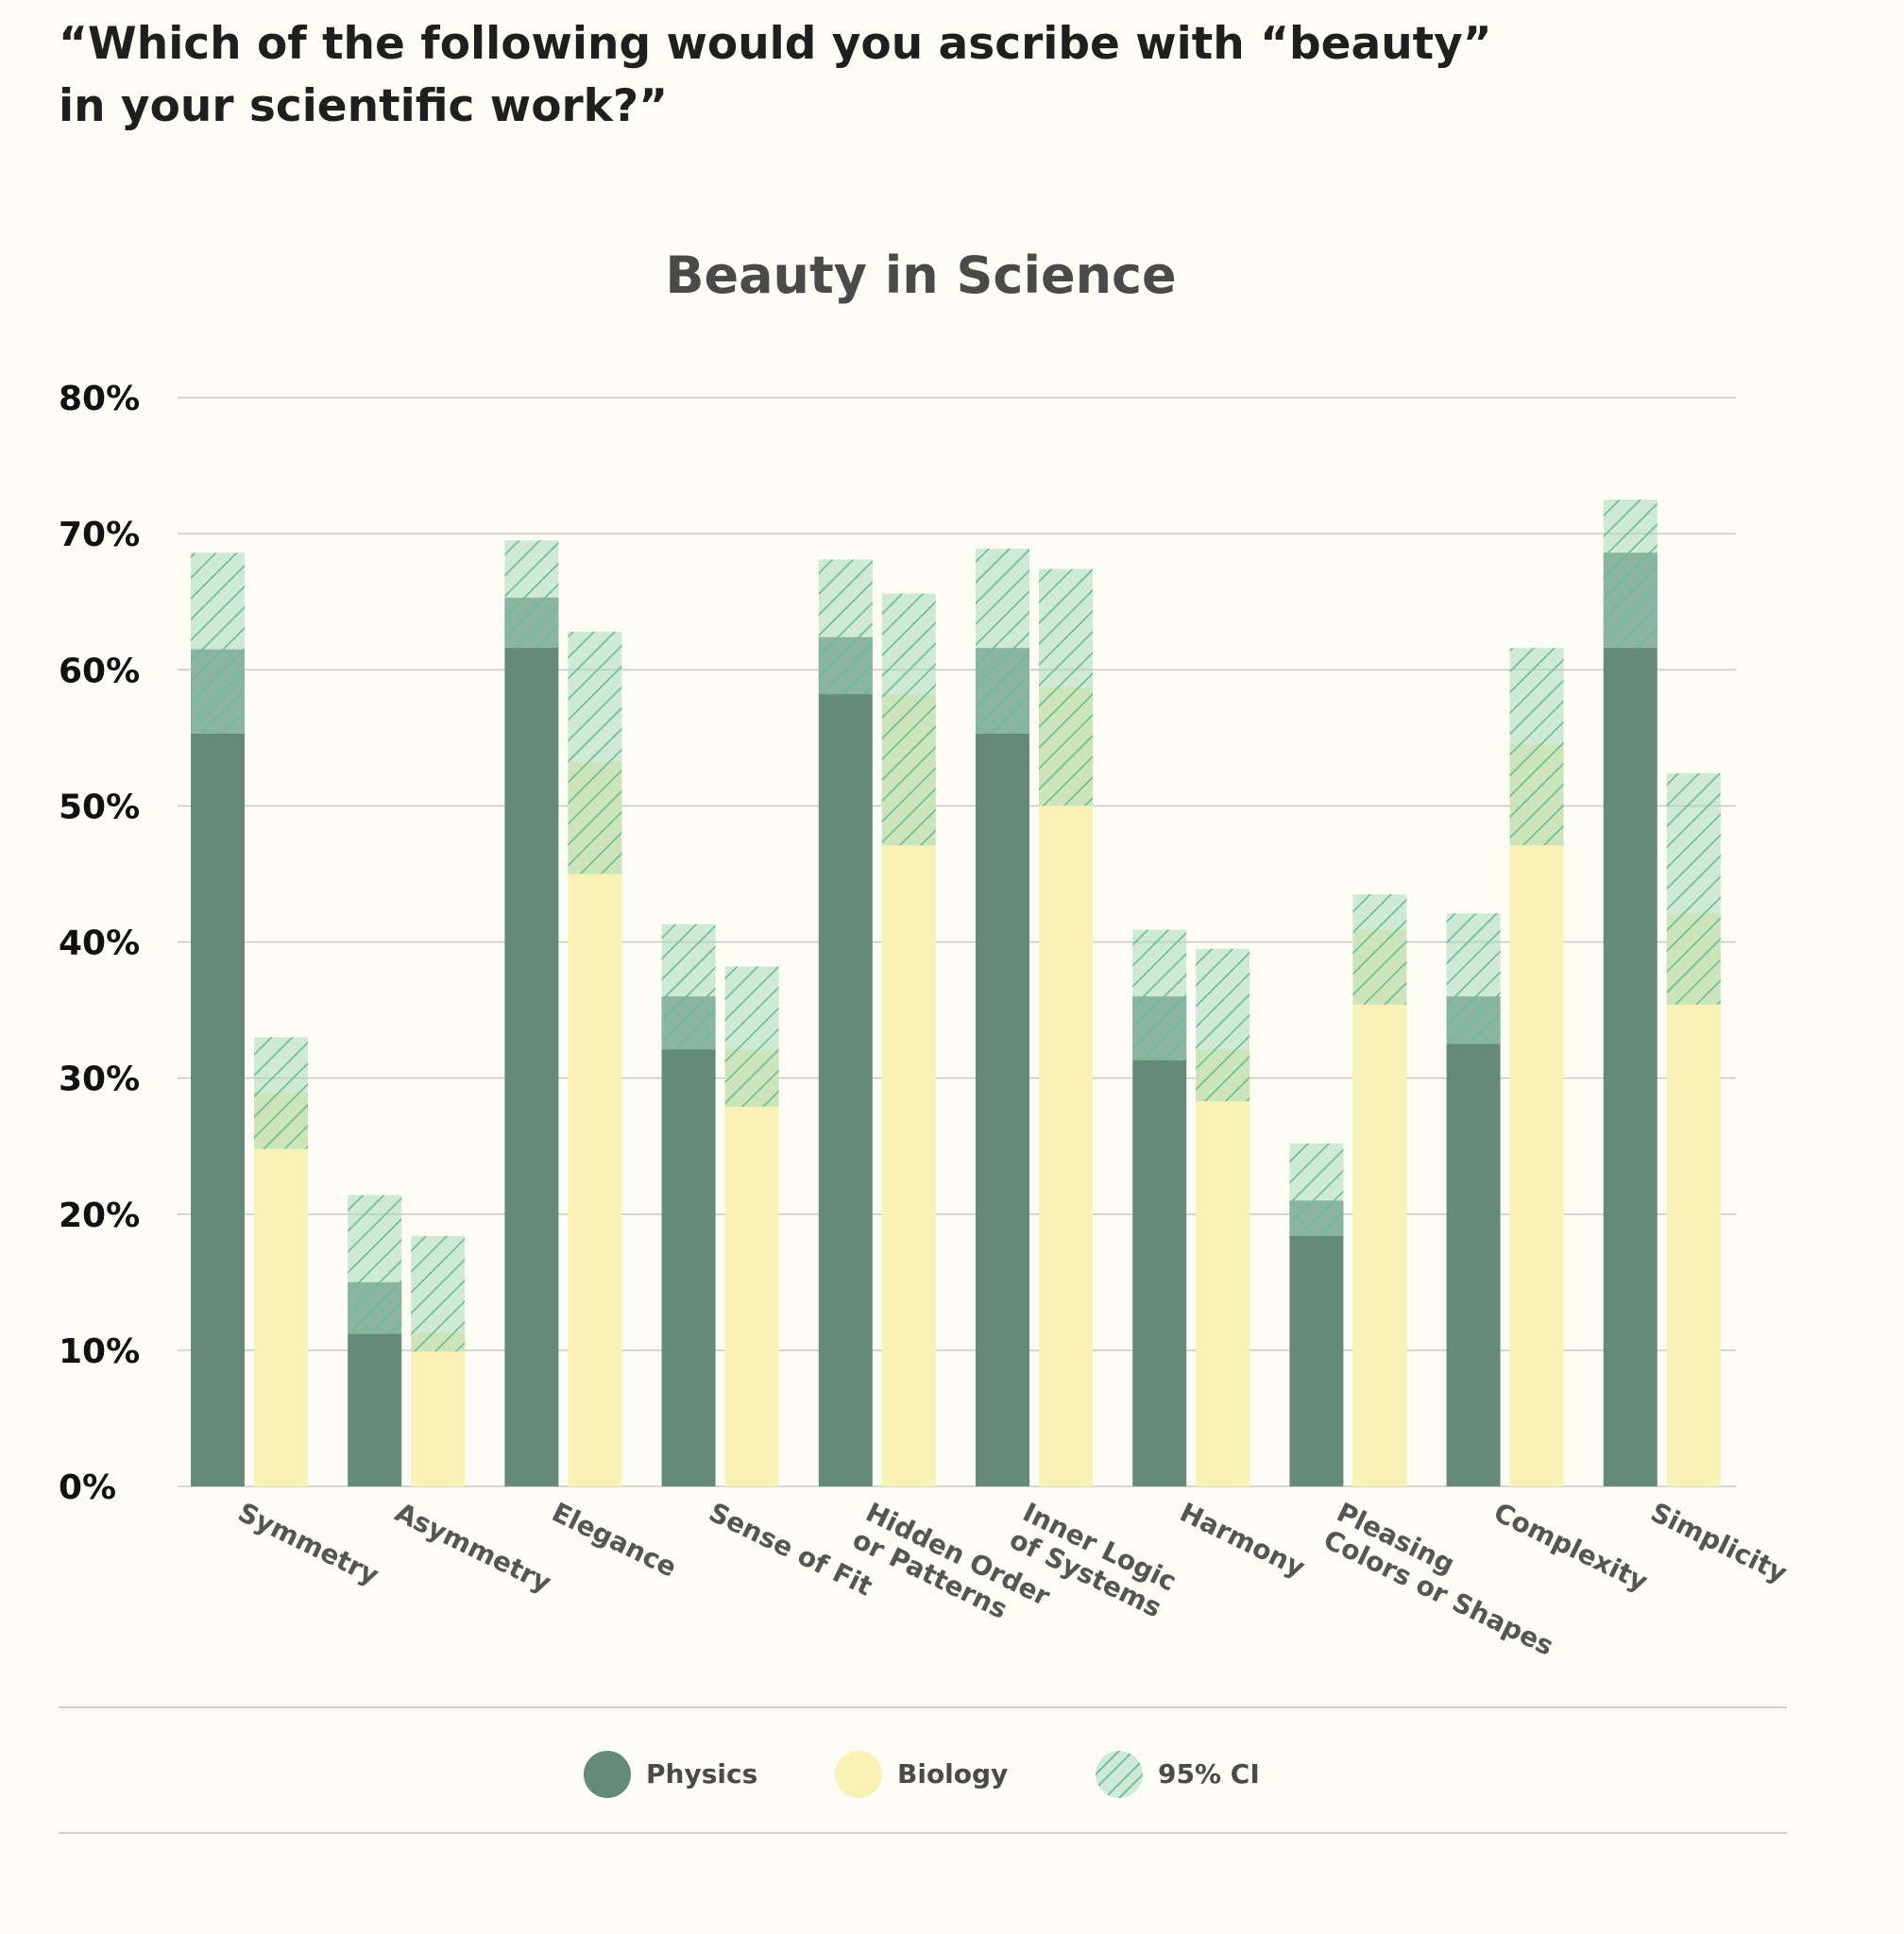  What do you see at coordinates (364, 106) in the screenshot?
I see `question-line-2: in your scientific work?”` at bounding box center [364, 106].